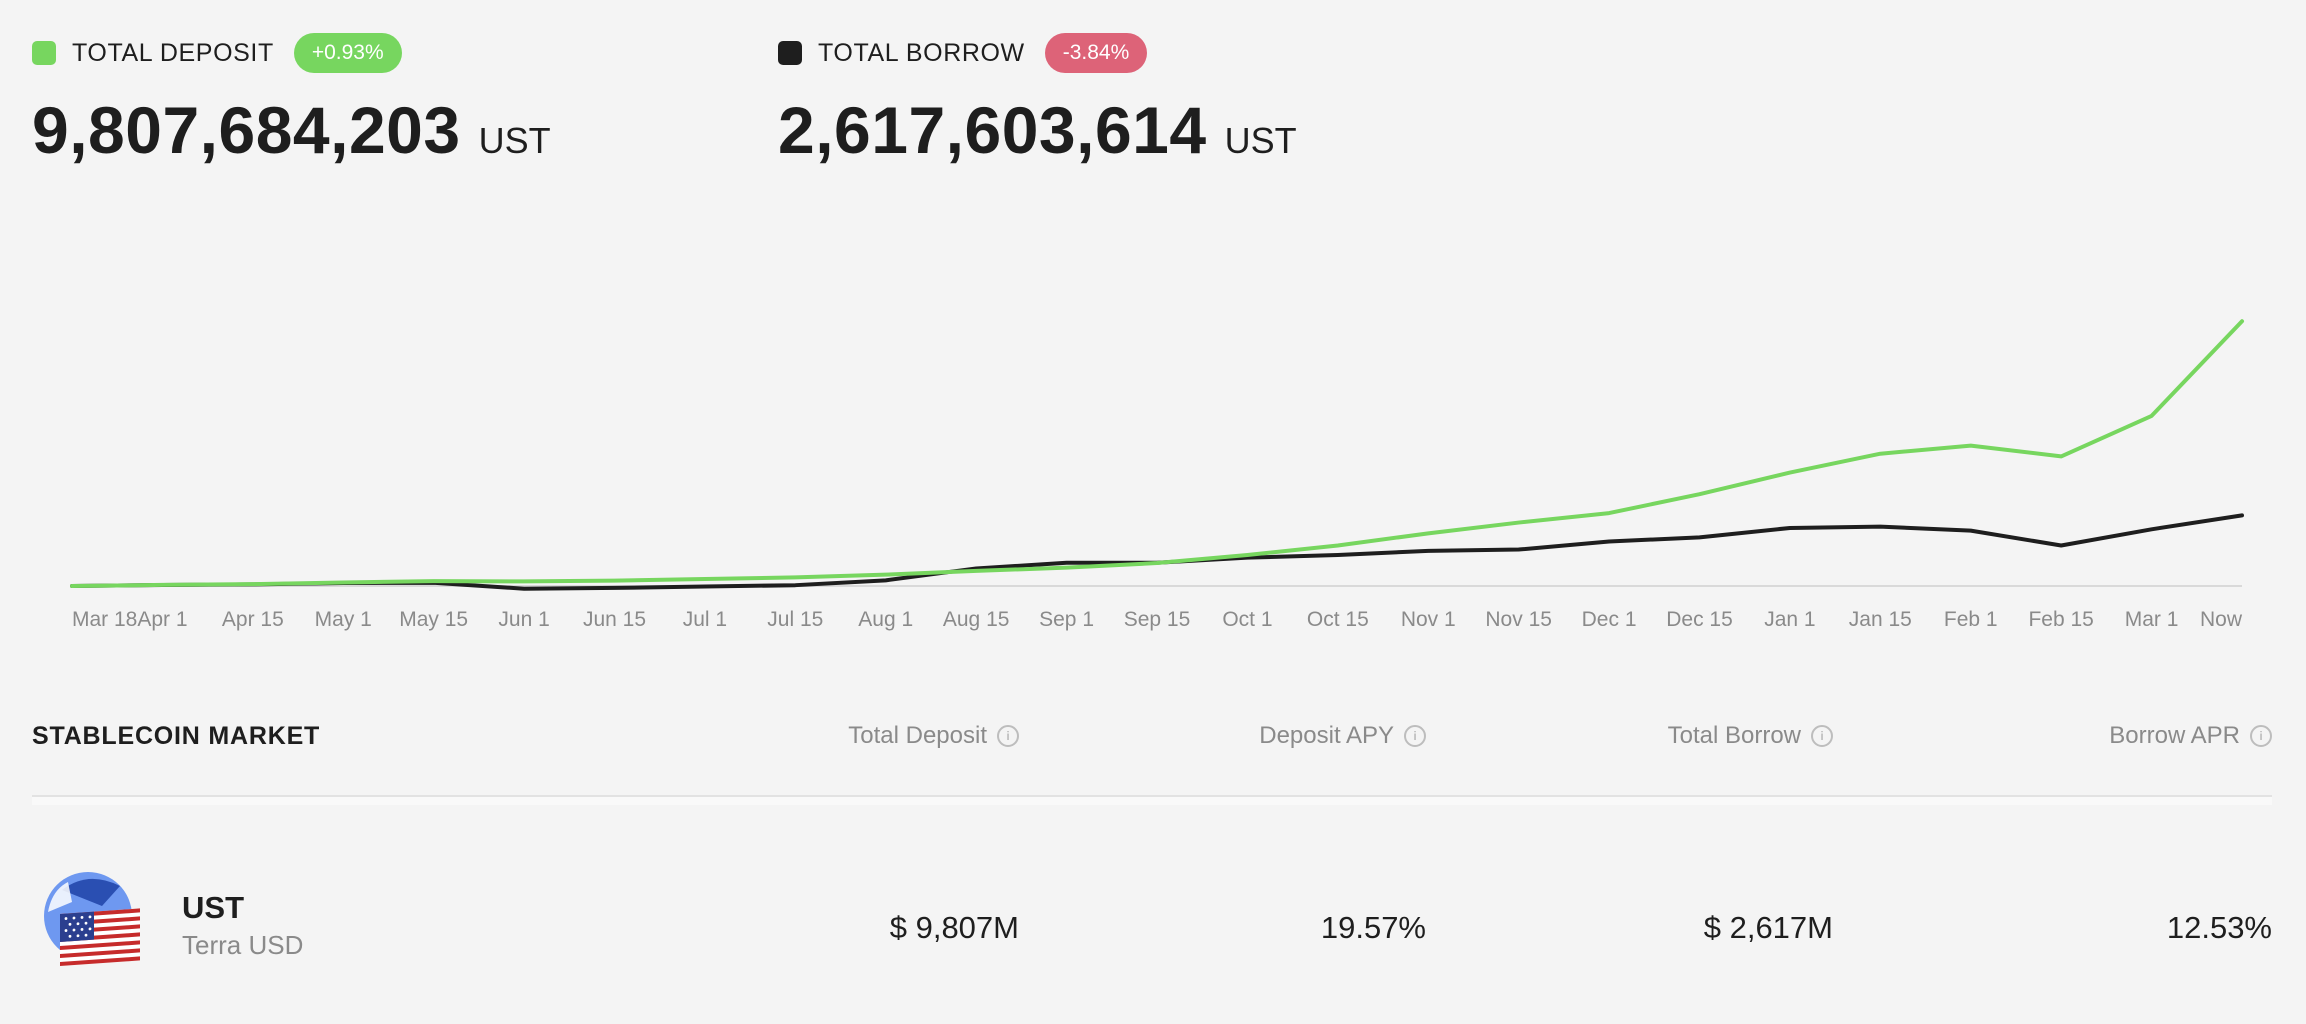  What do you see at coordinates (44, 53) in the screenshot?
I see `deposit-legend-swatch` at bounding box center [44, 53].